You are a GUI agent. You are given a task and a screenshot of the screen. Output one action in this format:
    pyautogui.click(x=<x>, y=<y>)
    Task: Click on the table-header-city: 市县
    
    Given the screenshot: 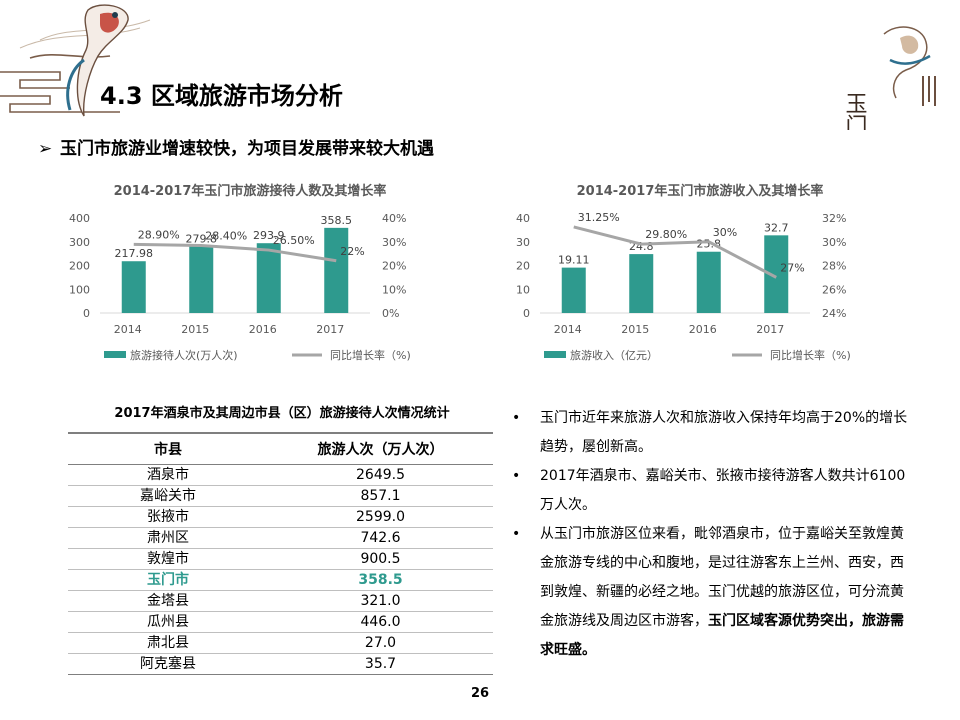 What is the action you would take?
    pyautogui.click(x=168, y=448)
    